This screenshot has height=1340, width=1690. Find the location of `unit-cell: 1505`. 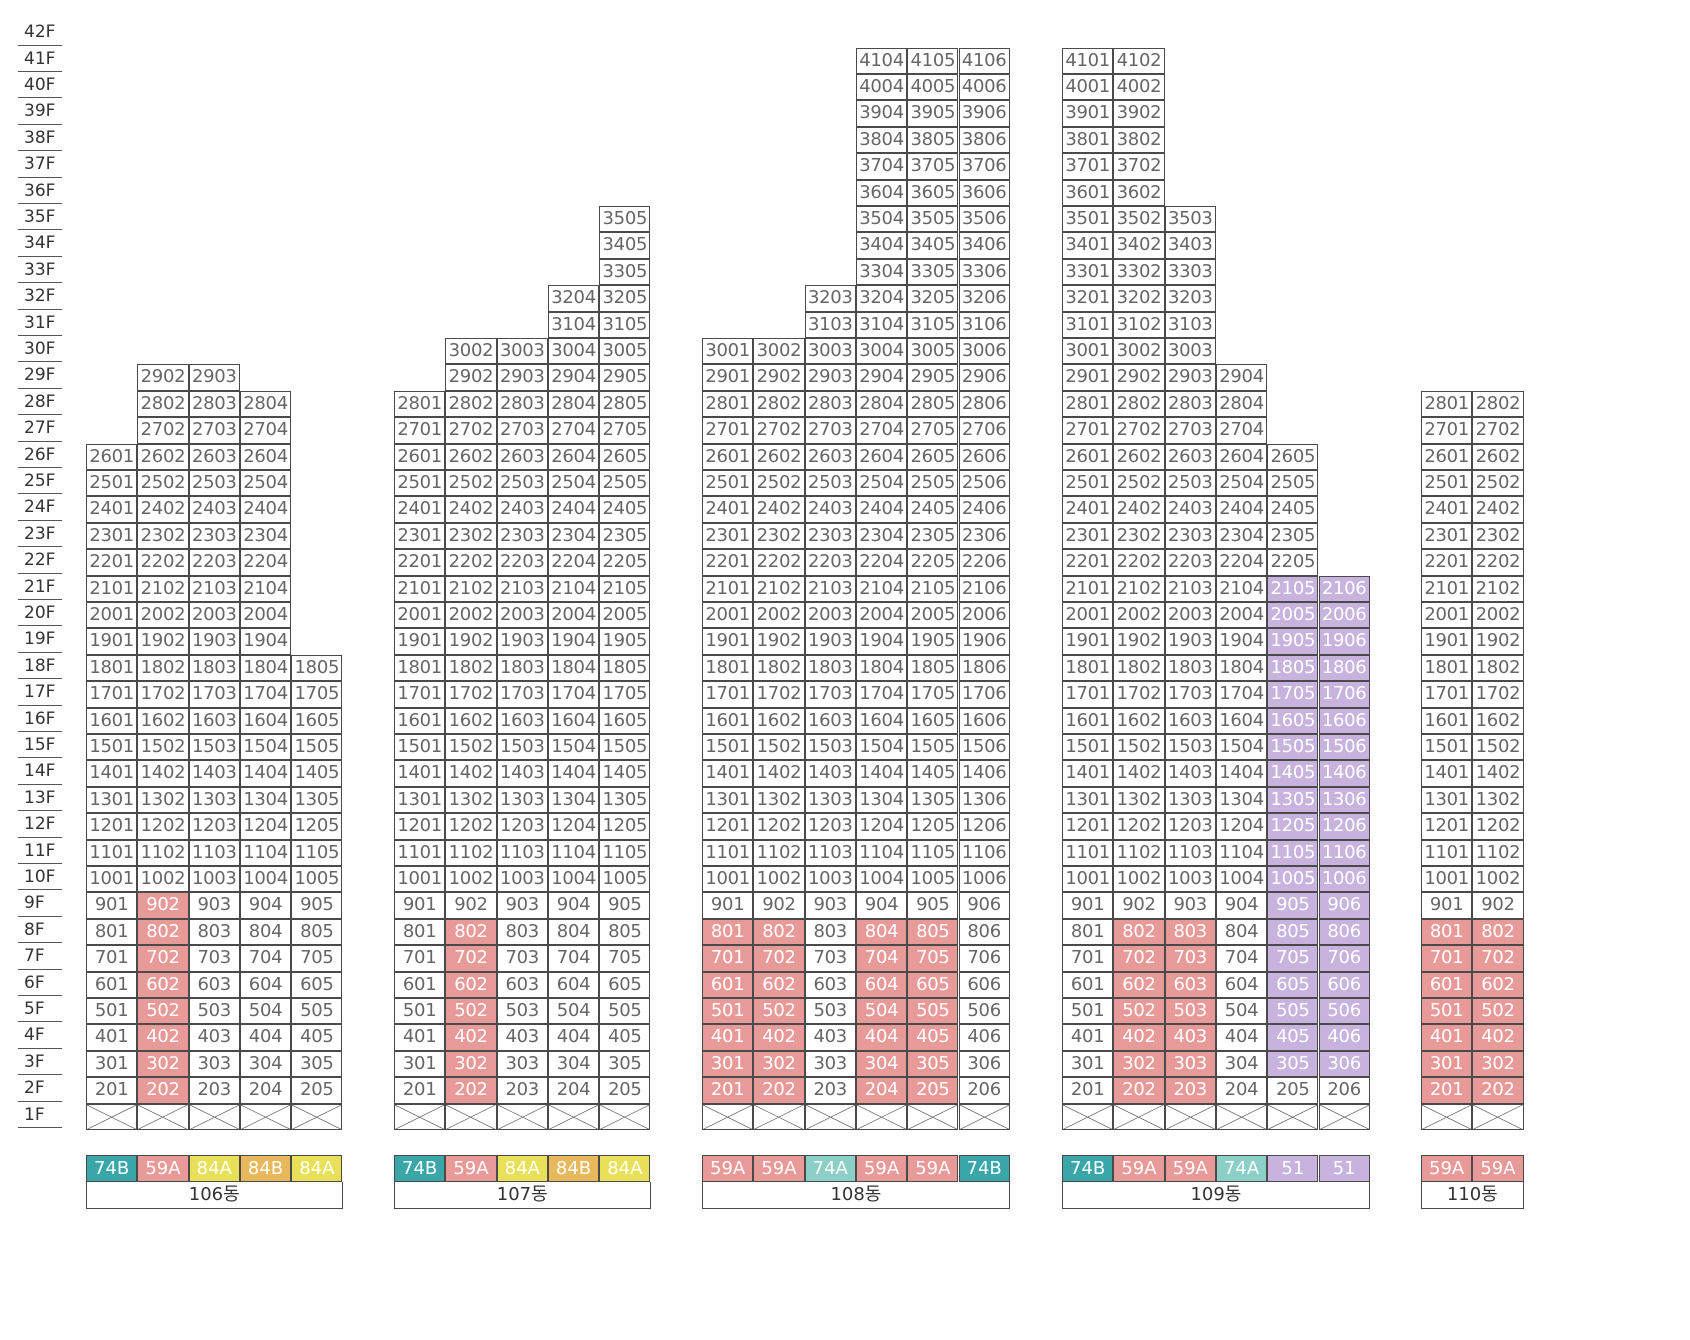

unit-cell: 1505 is located at coordinates (317, 747).